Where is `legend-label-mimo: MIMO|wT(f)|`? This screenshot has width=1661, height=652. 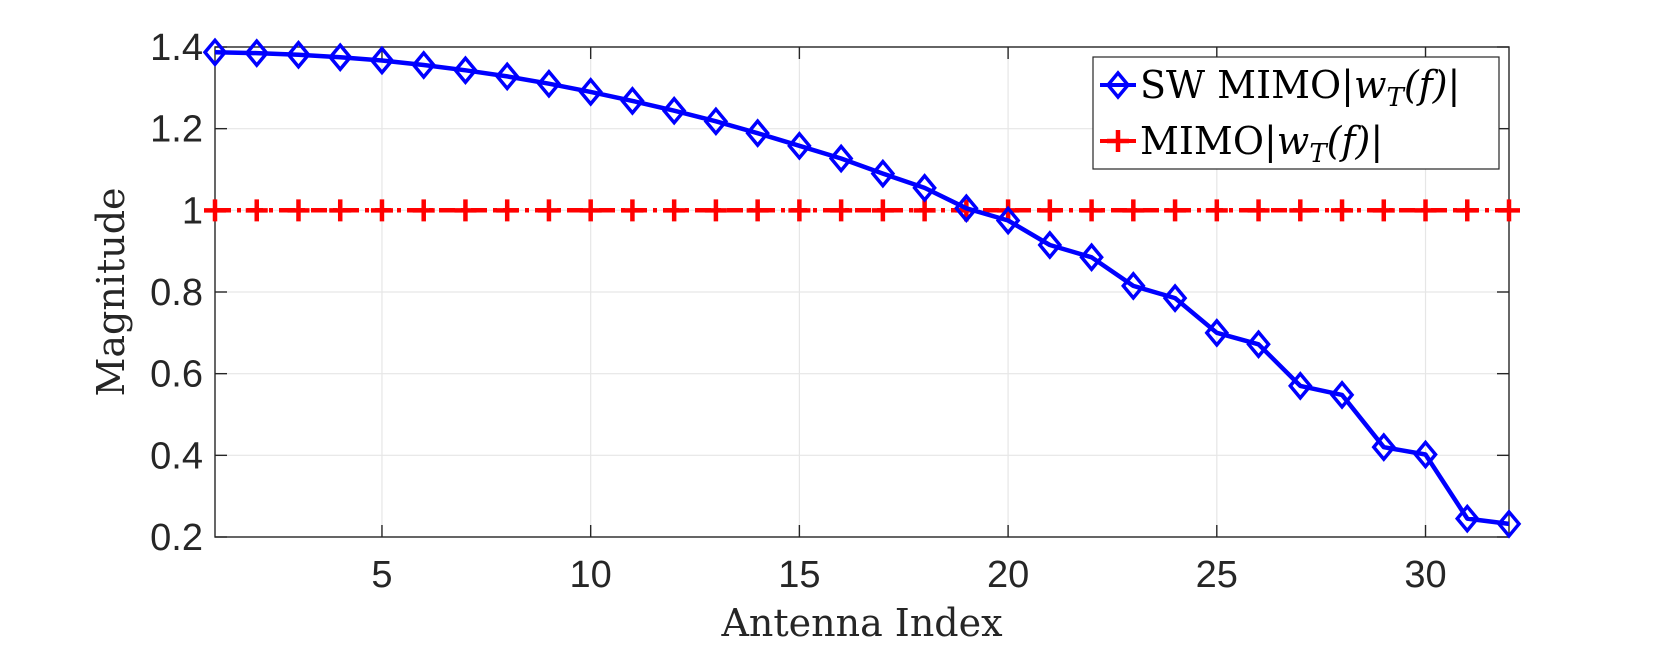 legend-label-mimo: MIMO|wT(f)| is located at coordinates (1261, 144).